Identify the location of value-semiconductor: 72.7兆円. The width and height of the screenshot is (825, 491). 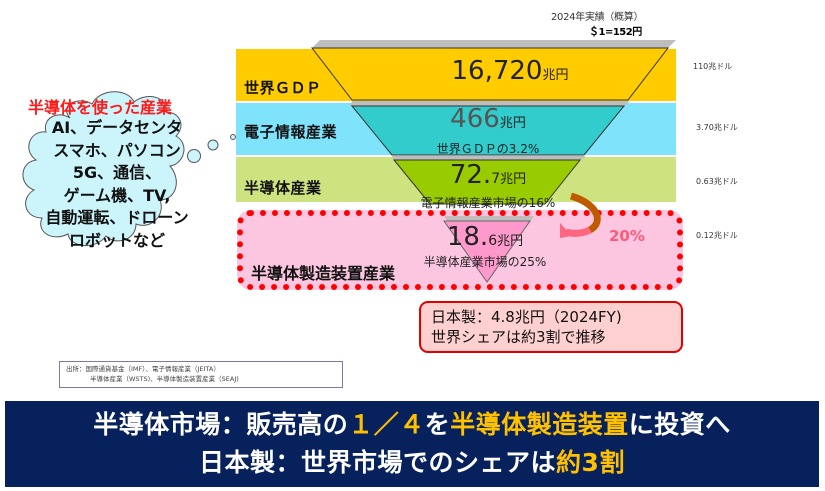
(488, 175).